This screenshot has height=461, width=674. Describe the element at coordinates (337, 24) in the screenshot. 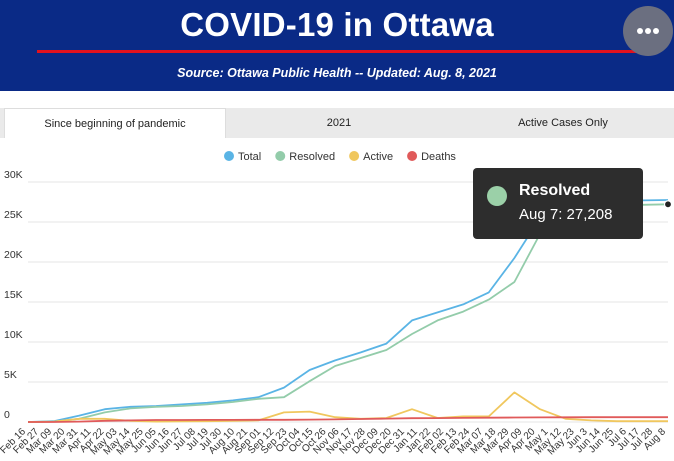

I see `page-title: COVID-19 in Ottawa` at that location.